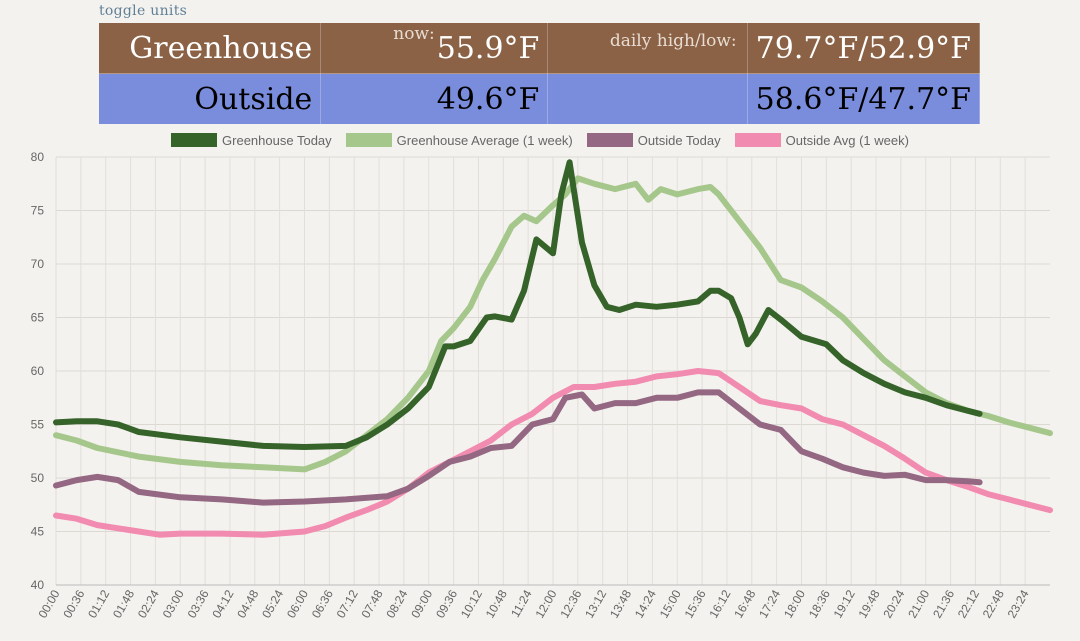 Image resolution: width=1080 pixels, height=641 pixels. I want to click on x-tick-label: 12:00, so click(545, 603).